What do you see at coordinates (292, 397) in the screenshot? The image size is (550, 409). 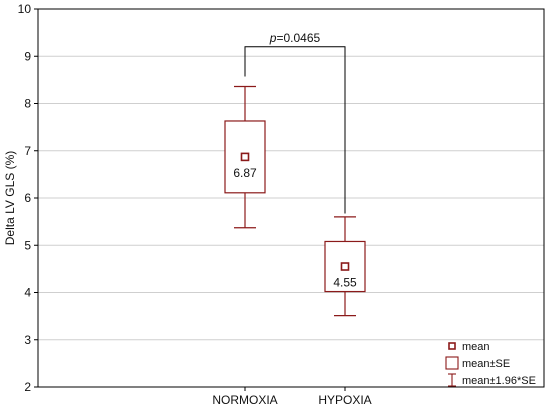 I see `x-category-labels: NORMOXIA HYPOXIA` at bounding box center [292, 397].